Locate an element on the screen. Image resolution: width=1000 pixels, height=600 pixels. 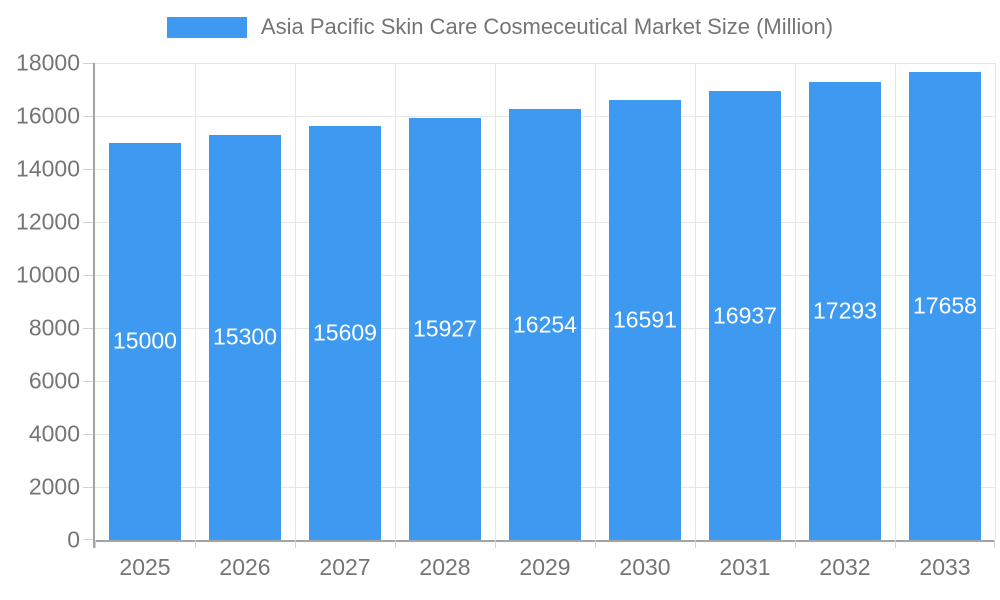
bar-2033: 17658 is located at coordinates (945, 306).